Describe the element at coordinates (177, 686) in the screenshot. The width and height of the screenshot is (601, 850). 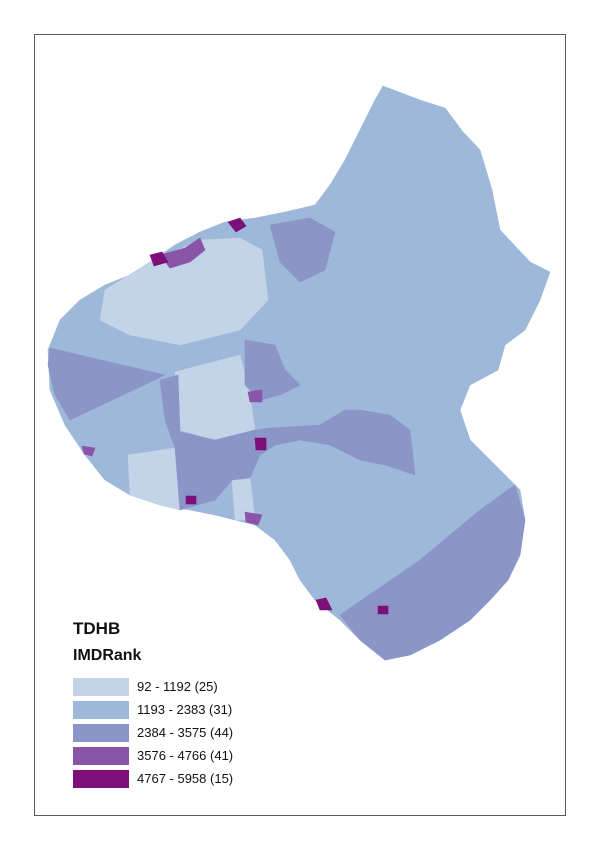
I see `legend-label: 92 - 1192 (25)` at that location.